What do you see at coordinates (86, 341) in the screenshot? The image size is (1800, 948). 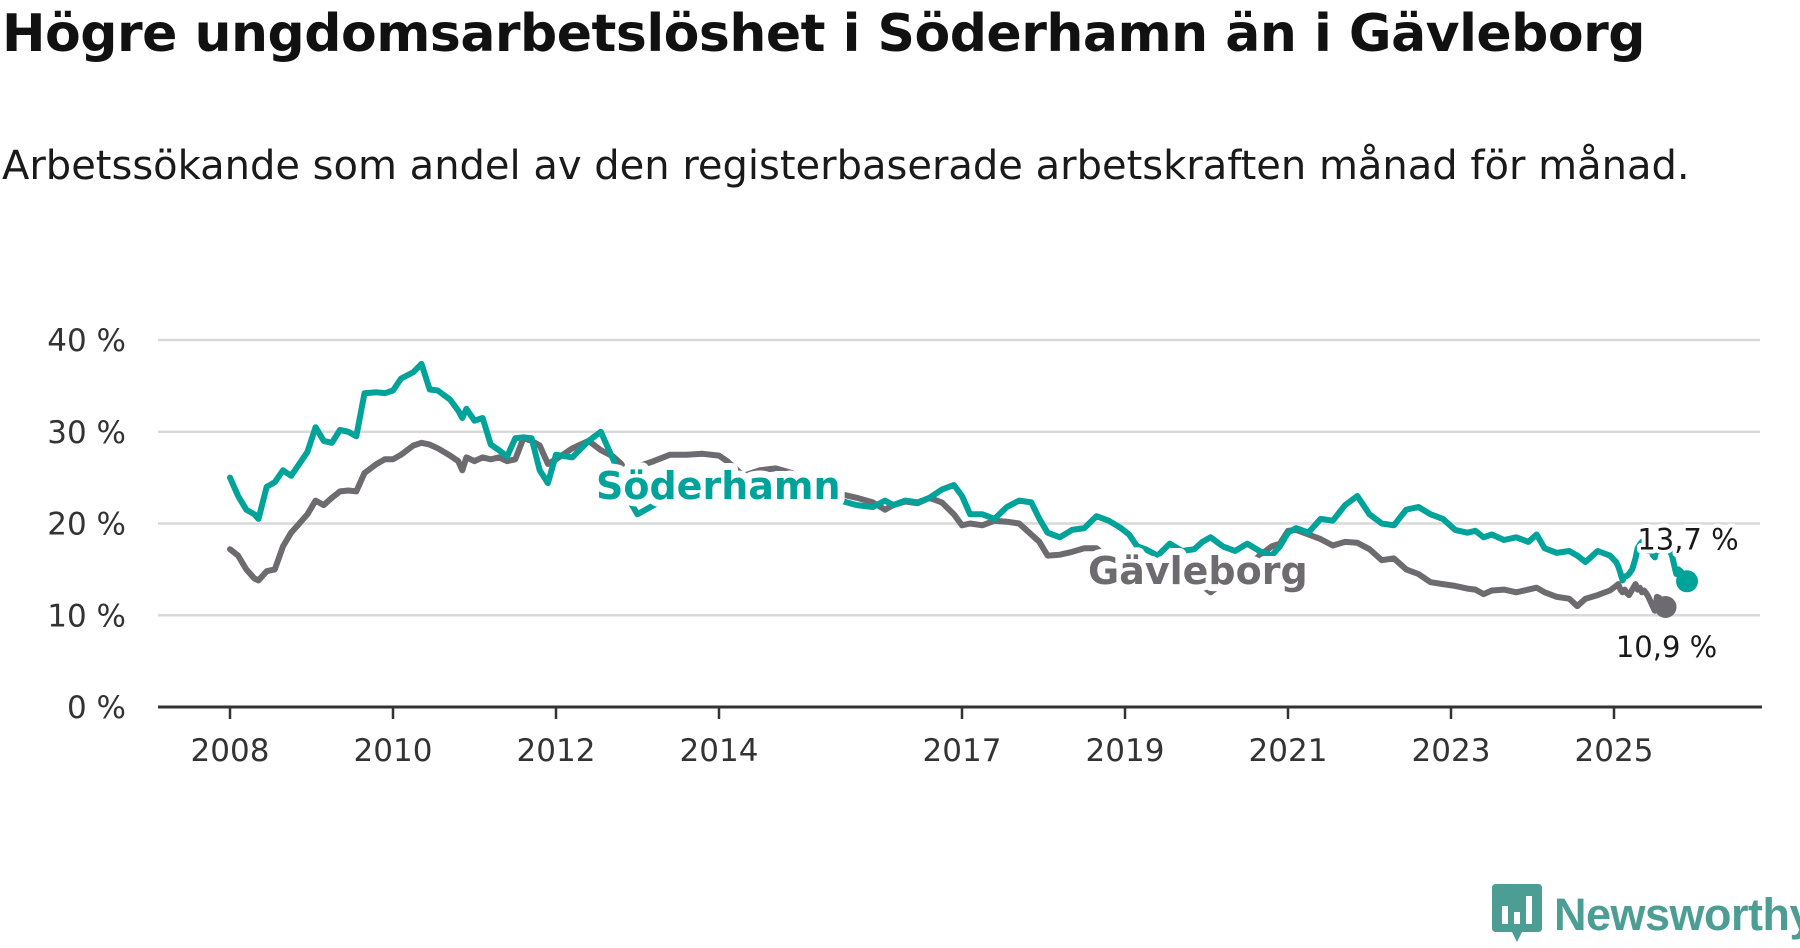 I see `y-tick-label: 40 %` at bounding box center [86, 341].